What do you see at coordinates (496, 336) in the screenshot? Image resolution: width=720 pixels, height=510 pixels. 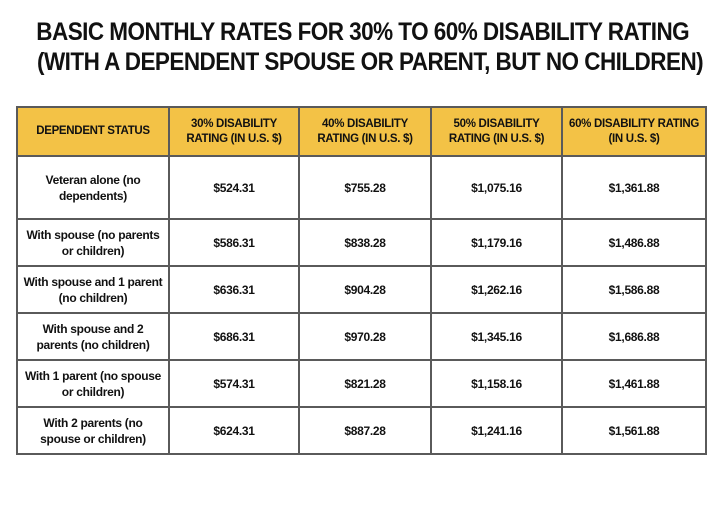 I see `rate-50-cell: $1,345.16` at bounding box center [496, 336].